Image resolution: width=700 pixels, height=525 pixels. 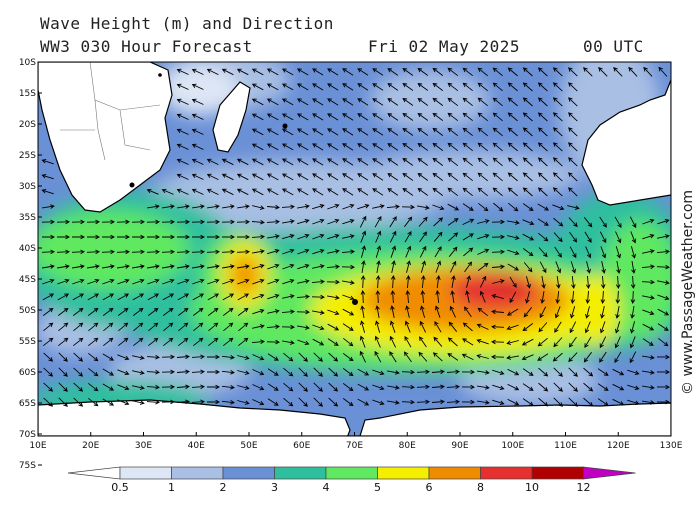 I want to click on lat-label: 35S, so click(x=27, y=218).